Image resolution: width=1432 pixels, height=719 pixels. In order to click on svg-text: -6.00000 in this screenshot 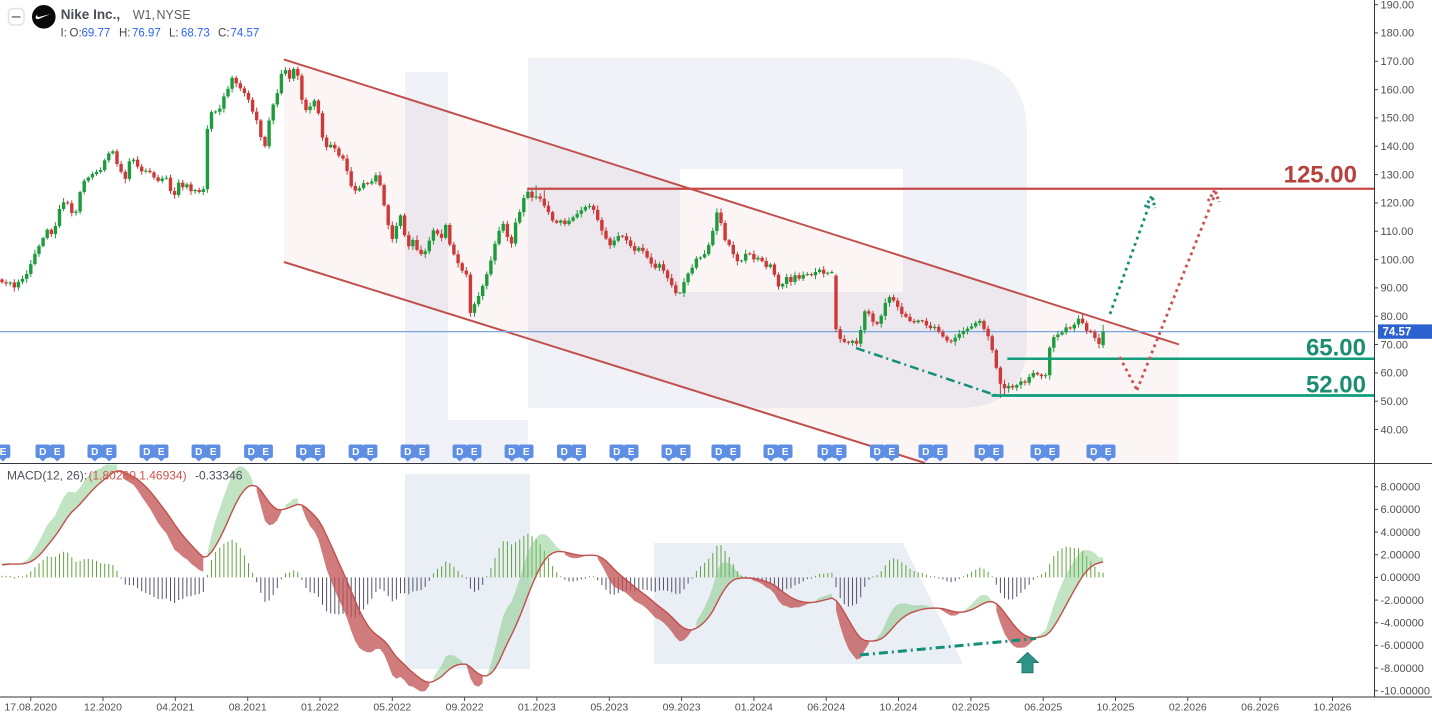, I will do `click(1402, 646)`.